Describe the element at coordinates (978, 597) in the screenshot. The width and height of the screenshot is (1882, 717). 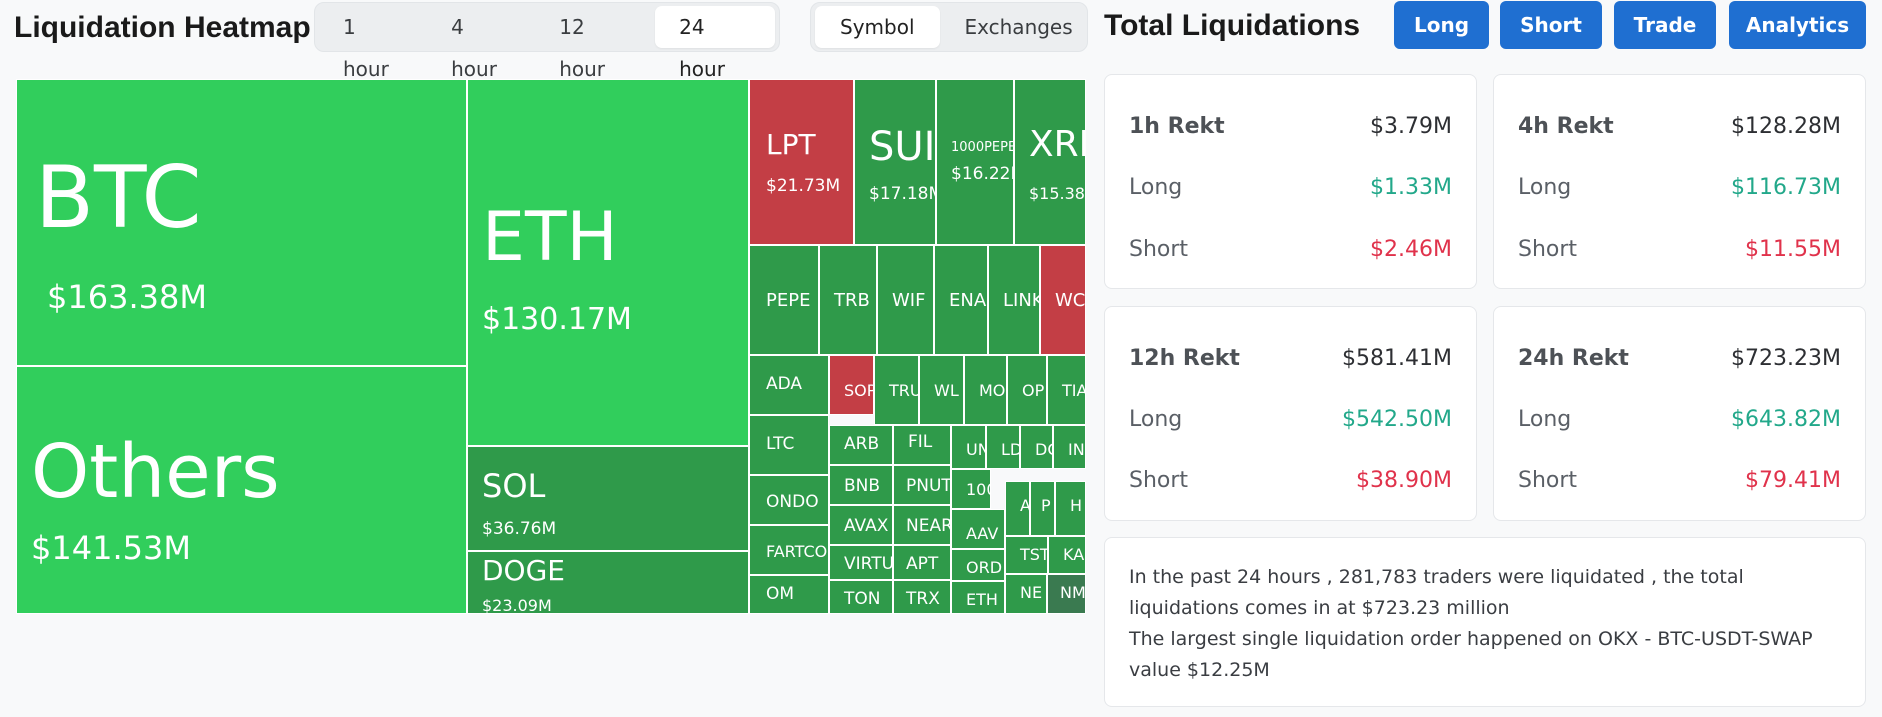
I see `heatmap-tile: ETH` at that location.